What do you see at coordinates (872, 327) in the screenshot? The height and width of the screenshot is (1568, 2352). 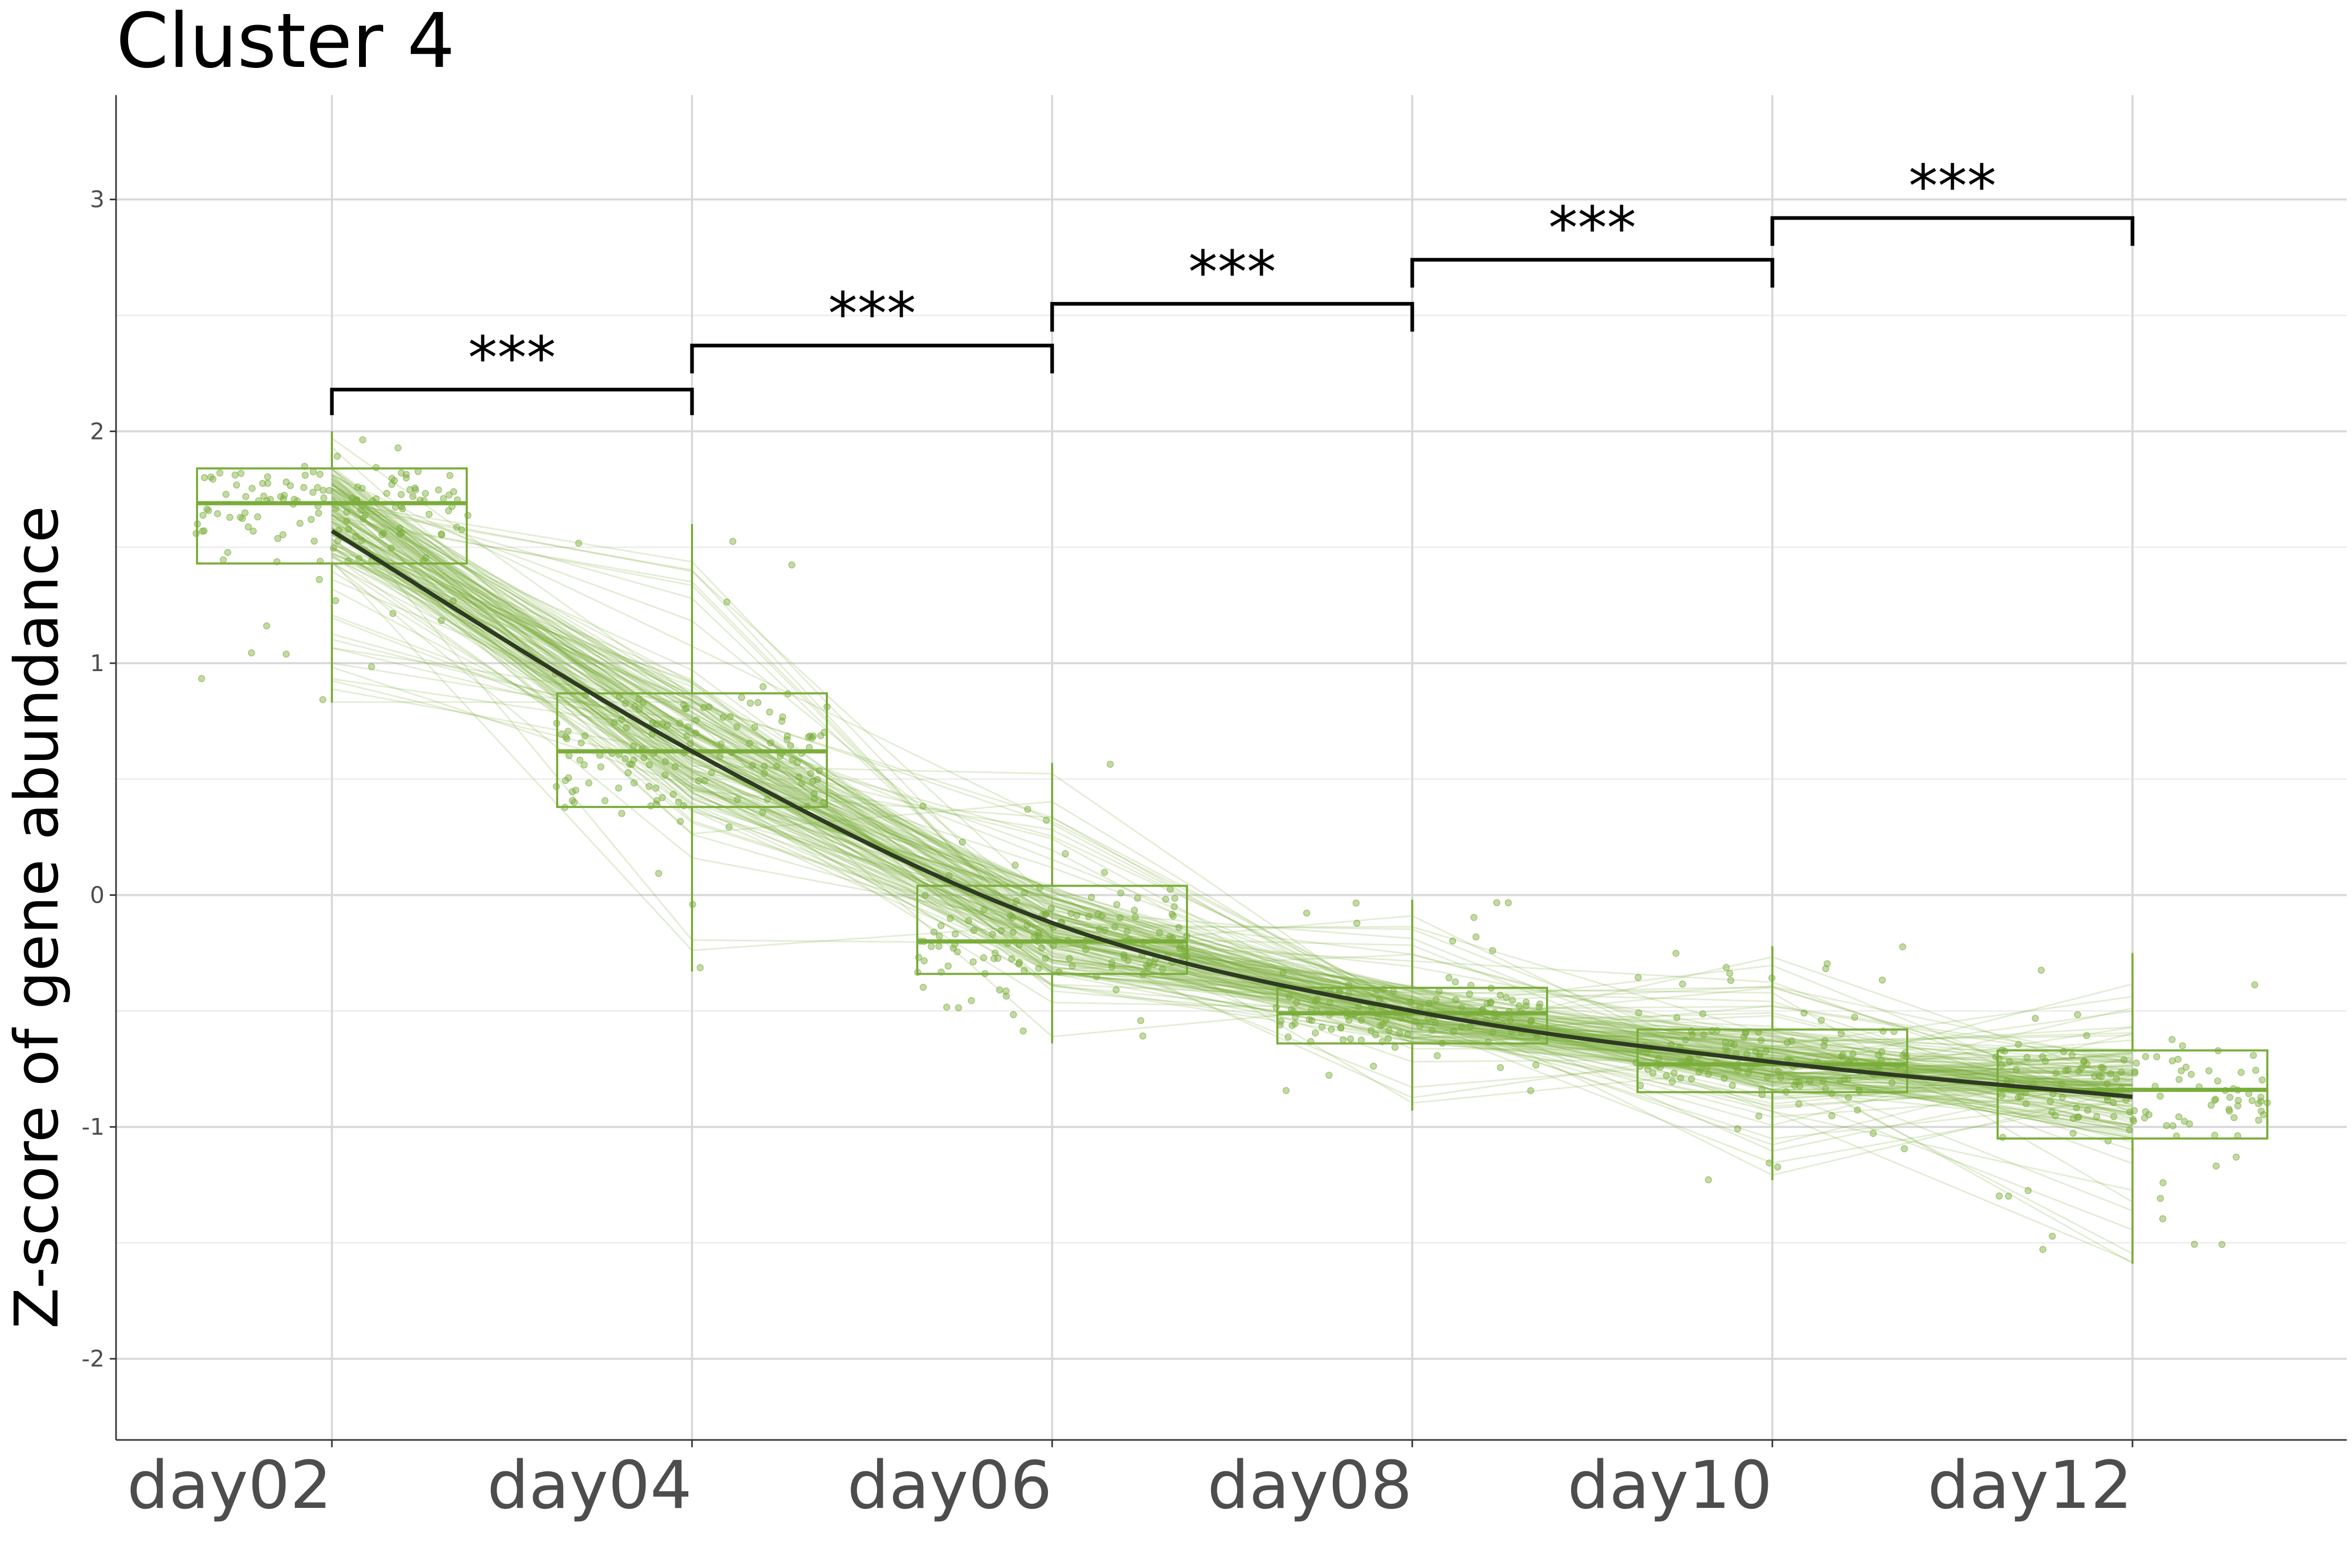 I see `bracket-day04-day06: ***` at bounding box center [872, 327].